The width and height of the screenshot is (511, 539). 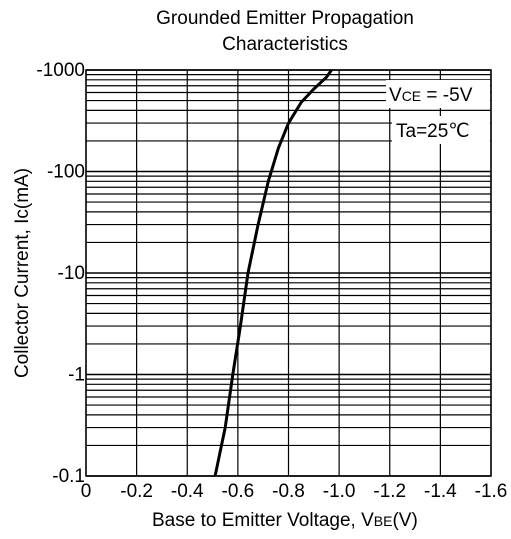 I want to click on y-tick-label: -100, so click(x=66, y=172).